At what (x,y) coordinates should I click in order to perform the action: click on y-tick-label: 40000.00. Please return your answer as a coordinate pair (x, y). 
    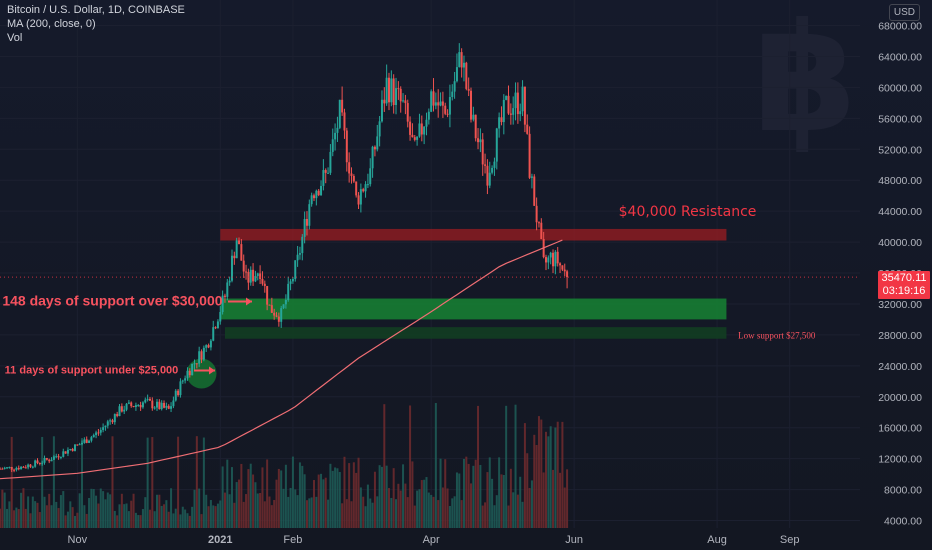
    Looking at the image, I should click on (900, 243).